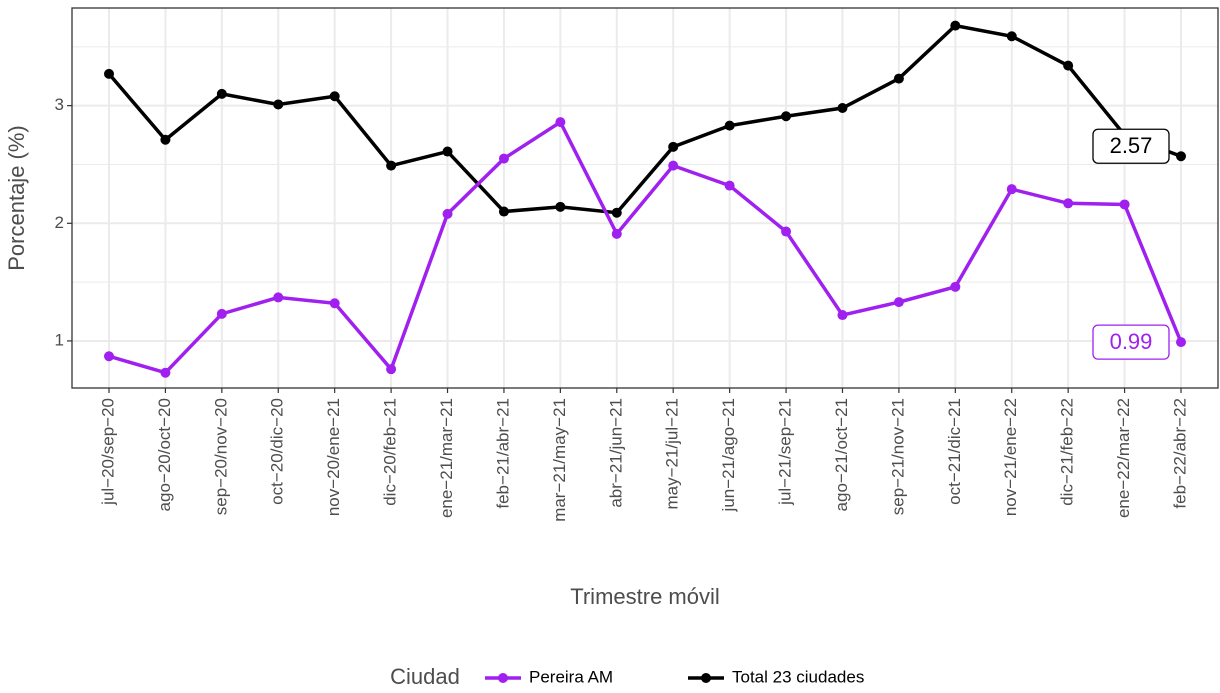 The width and height of the screenshot is (1220, 693). I want to click on x-tick-label: mar−21/may−21, so click(559, 460).